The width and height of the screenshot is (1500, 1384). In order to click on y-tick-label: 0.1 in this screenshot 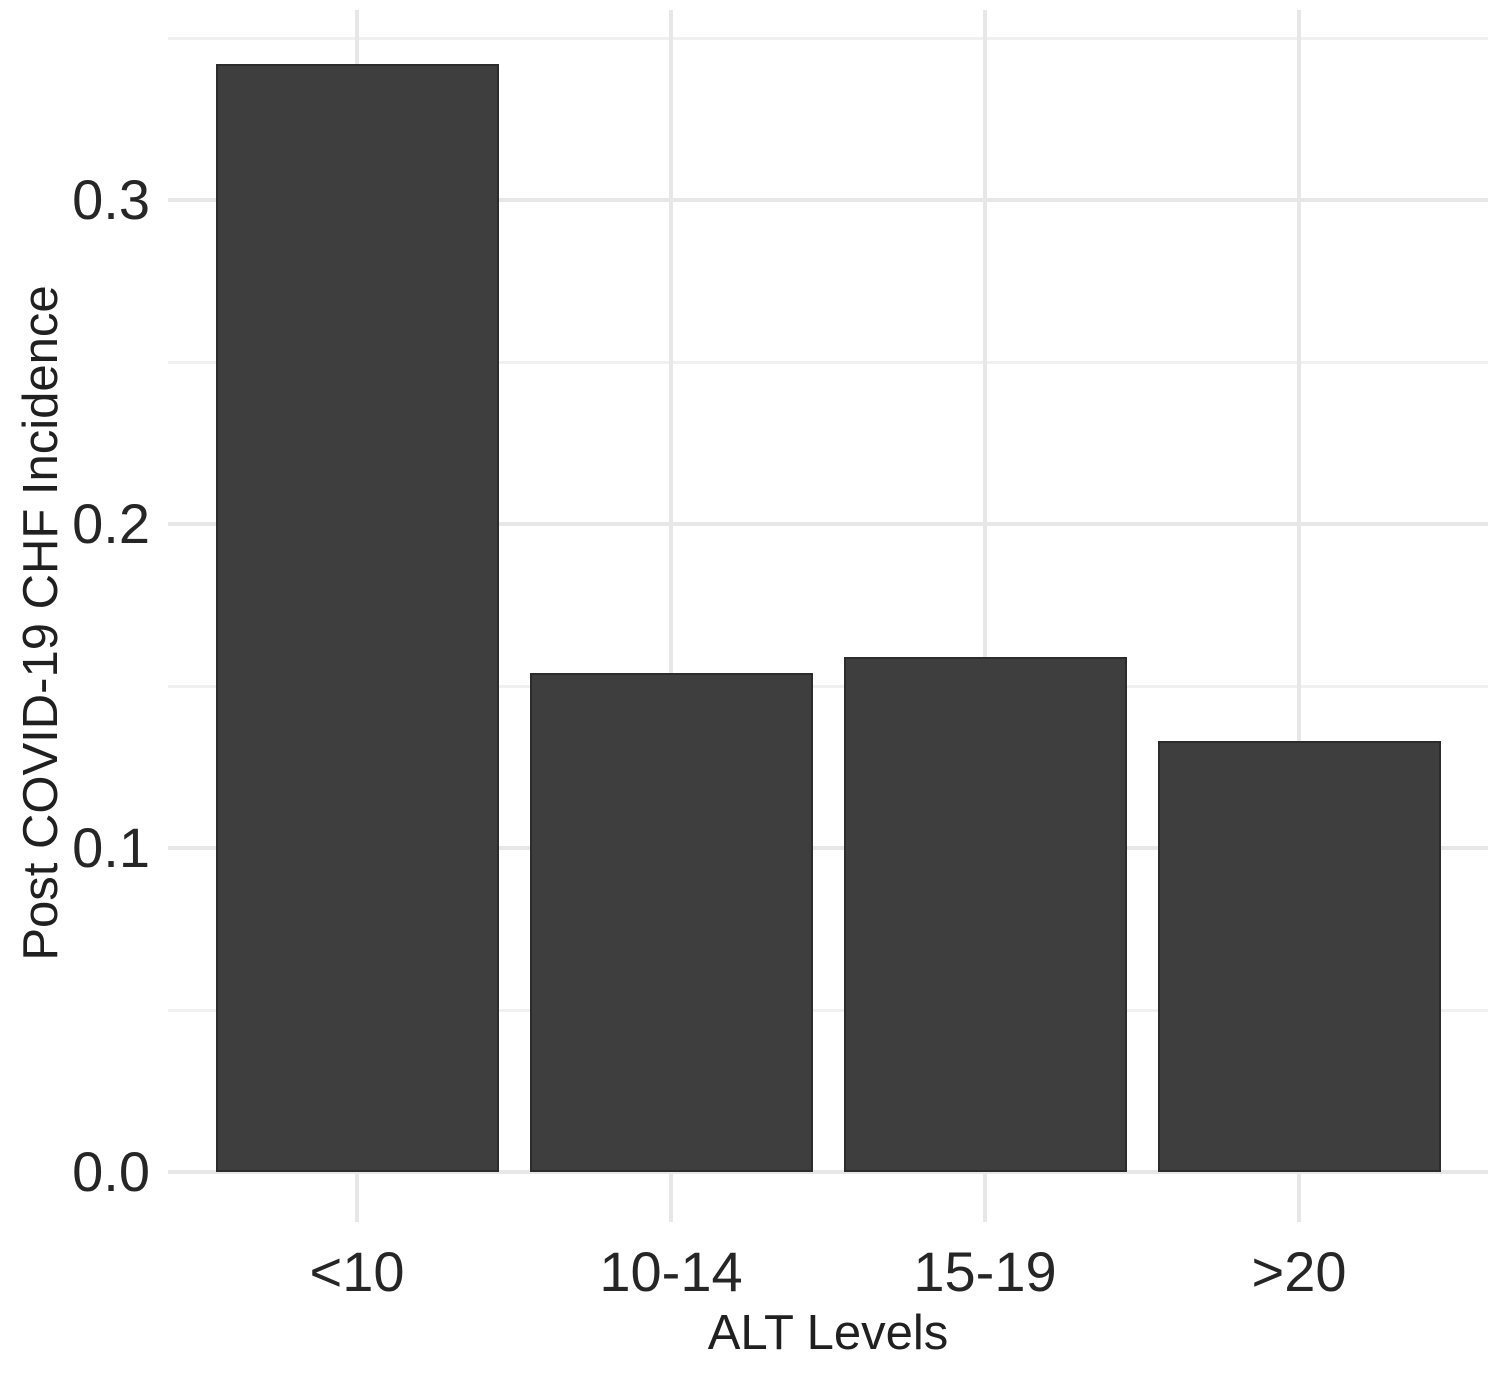, I will do `click(111, 847)`.